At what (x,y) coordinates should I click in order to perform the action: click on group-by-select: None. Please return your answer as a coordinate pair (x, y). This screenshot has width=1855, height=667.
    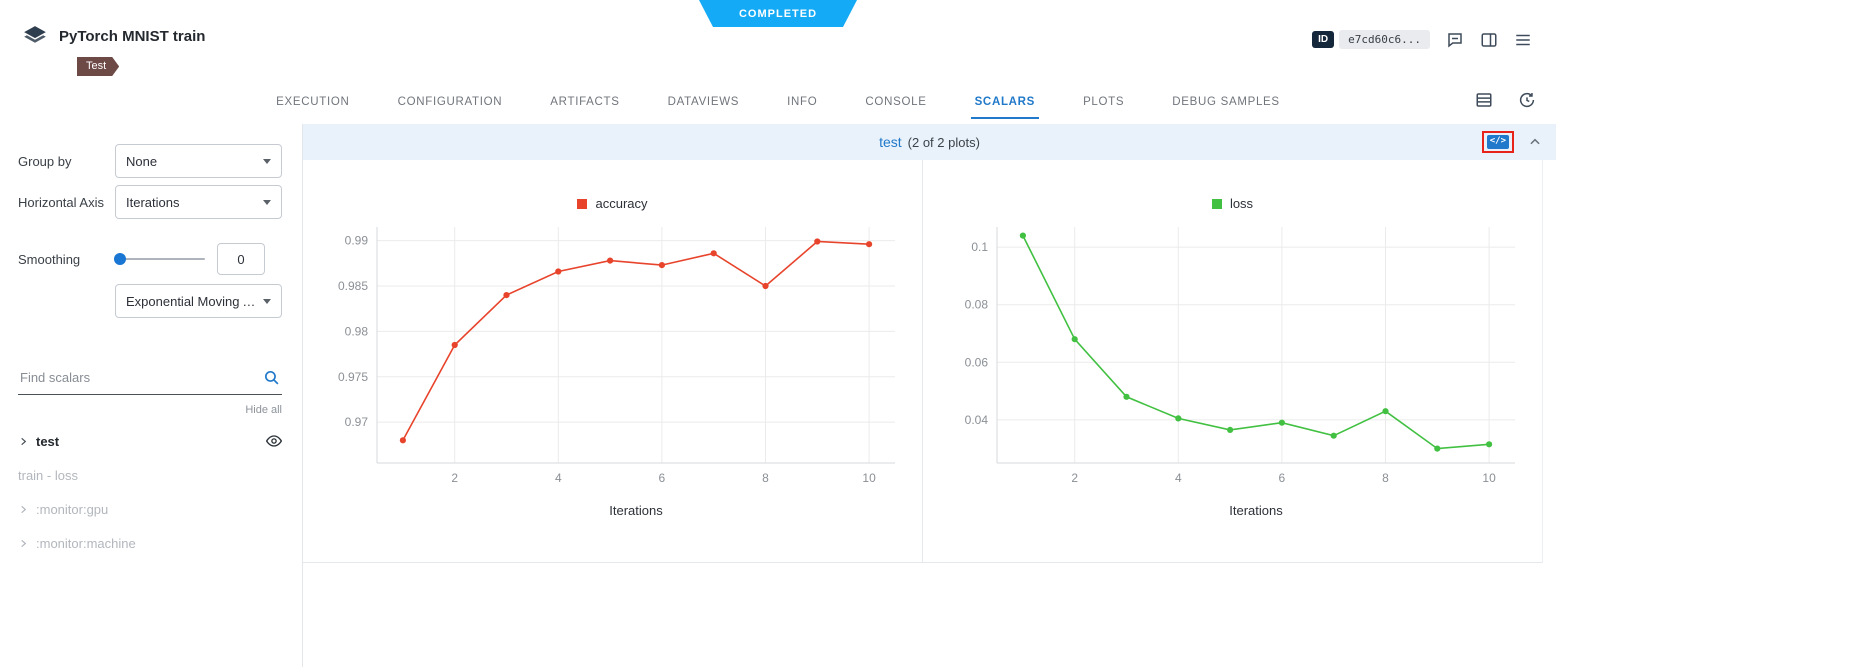
    Looking at the image, I should click on (198, 161).